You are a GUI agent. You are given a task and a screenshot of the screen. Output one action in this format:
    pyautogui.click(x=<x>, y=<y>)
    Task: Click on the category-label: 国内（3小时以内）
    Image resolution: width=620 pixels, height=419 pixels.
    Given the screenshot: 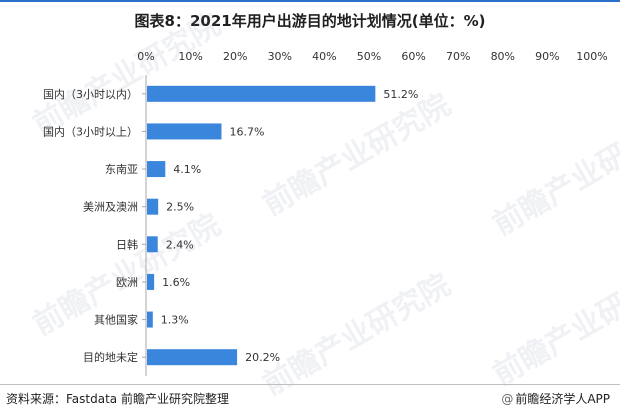 What is the action you would take?
    pyautogui.click(x=90, y=94)
    